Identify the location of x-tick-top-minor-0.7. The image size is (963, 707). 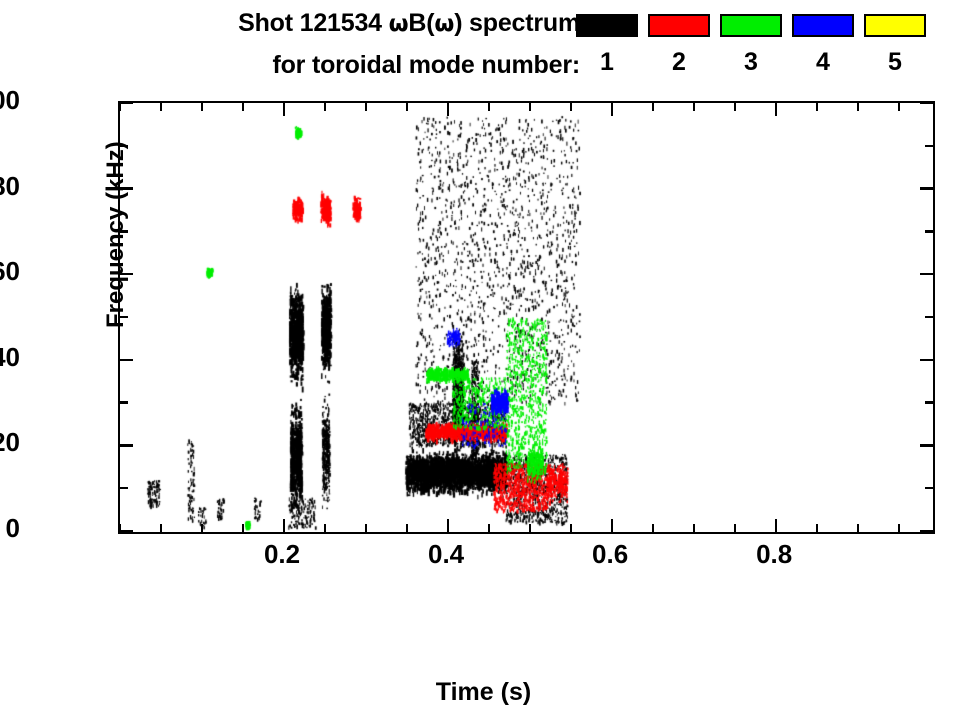
(694, 107).